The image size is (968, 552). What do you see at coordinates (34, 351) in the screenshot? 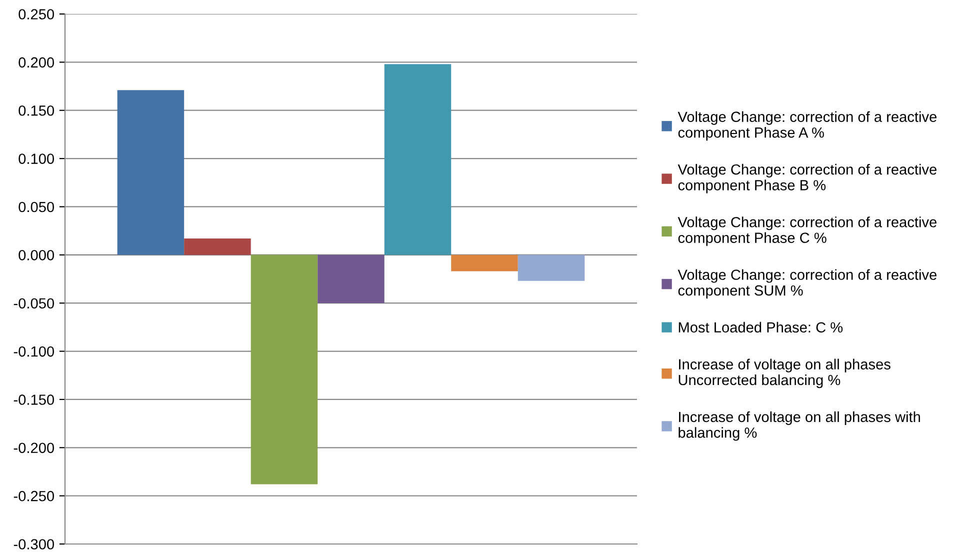
I see `y-tick-label: -0.100` at bounding box center [34, 351].